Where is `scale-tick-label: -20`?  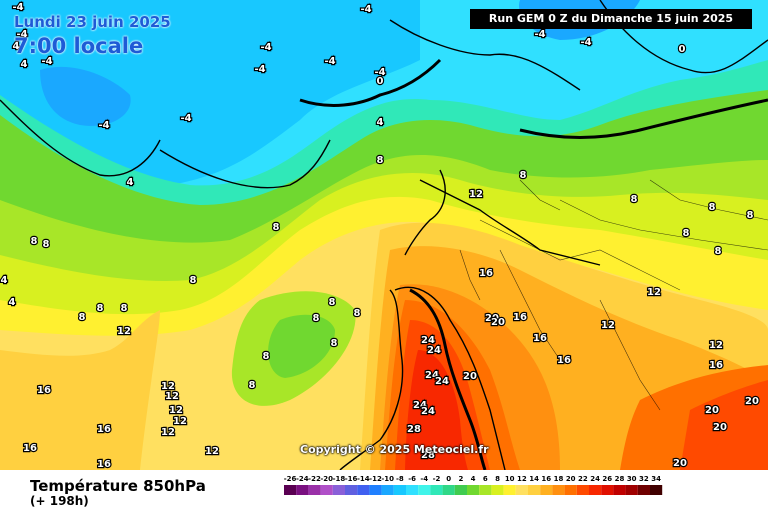
scale-tick-label: -20 is located at coordinates (326, 479).